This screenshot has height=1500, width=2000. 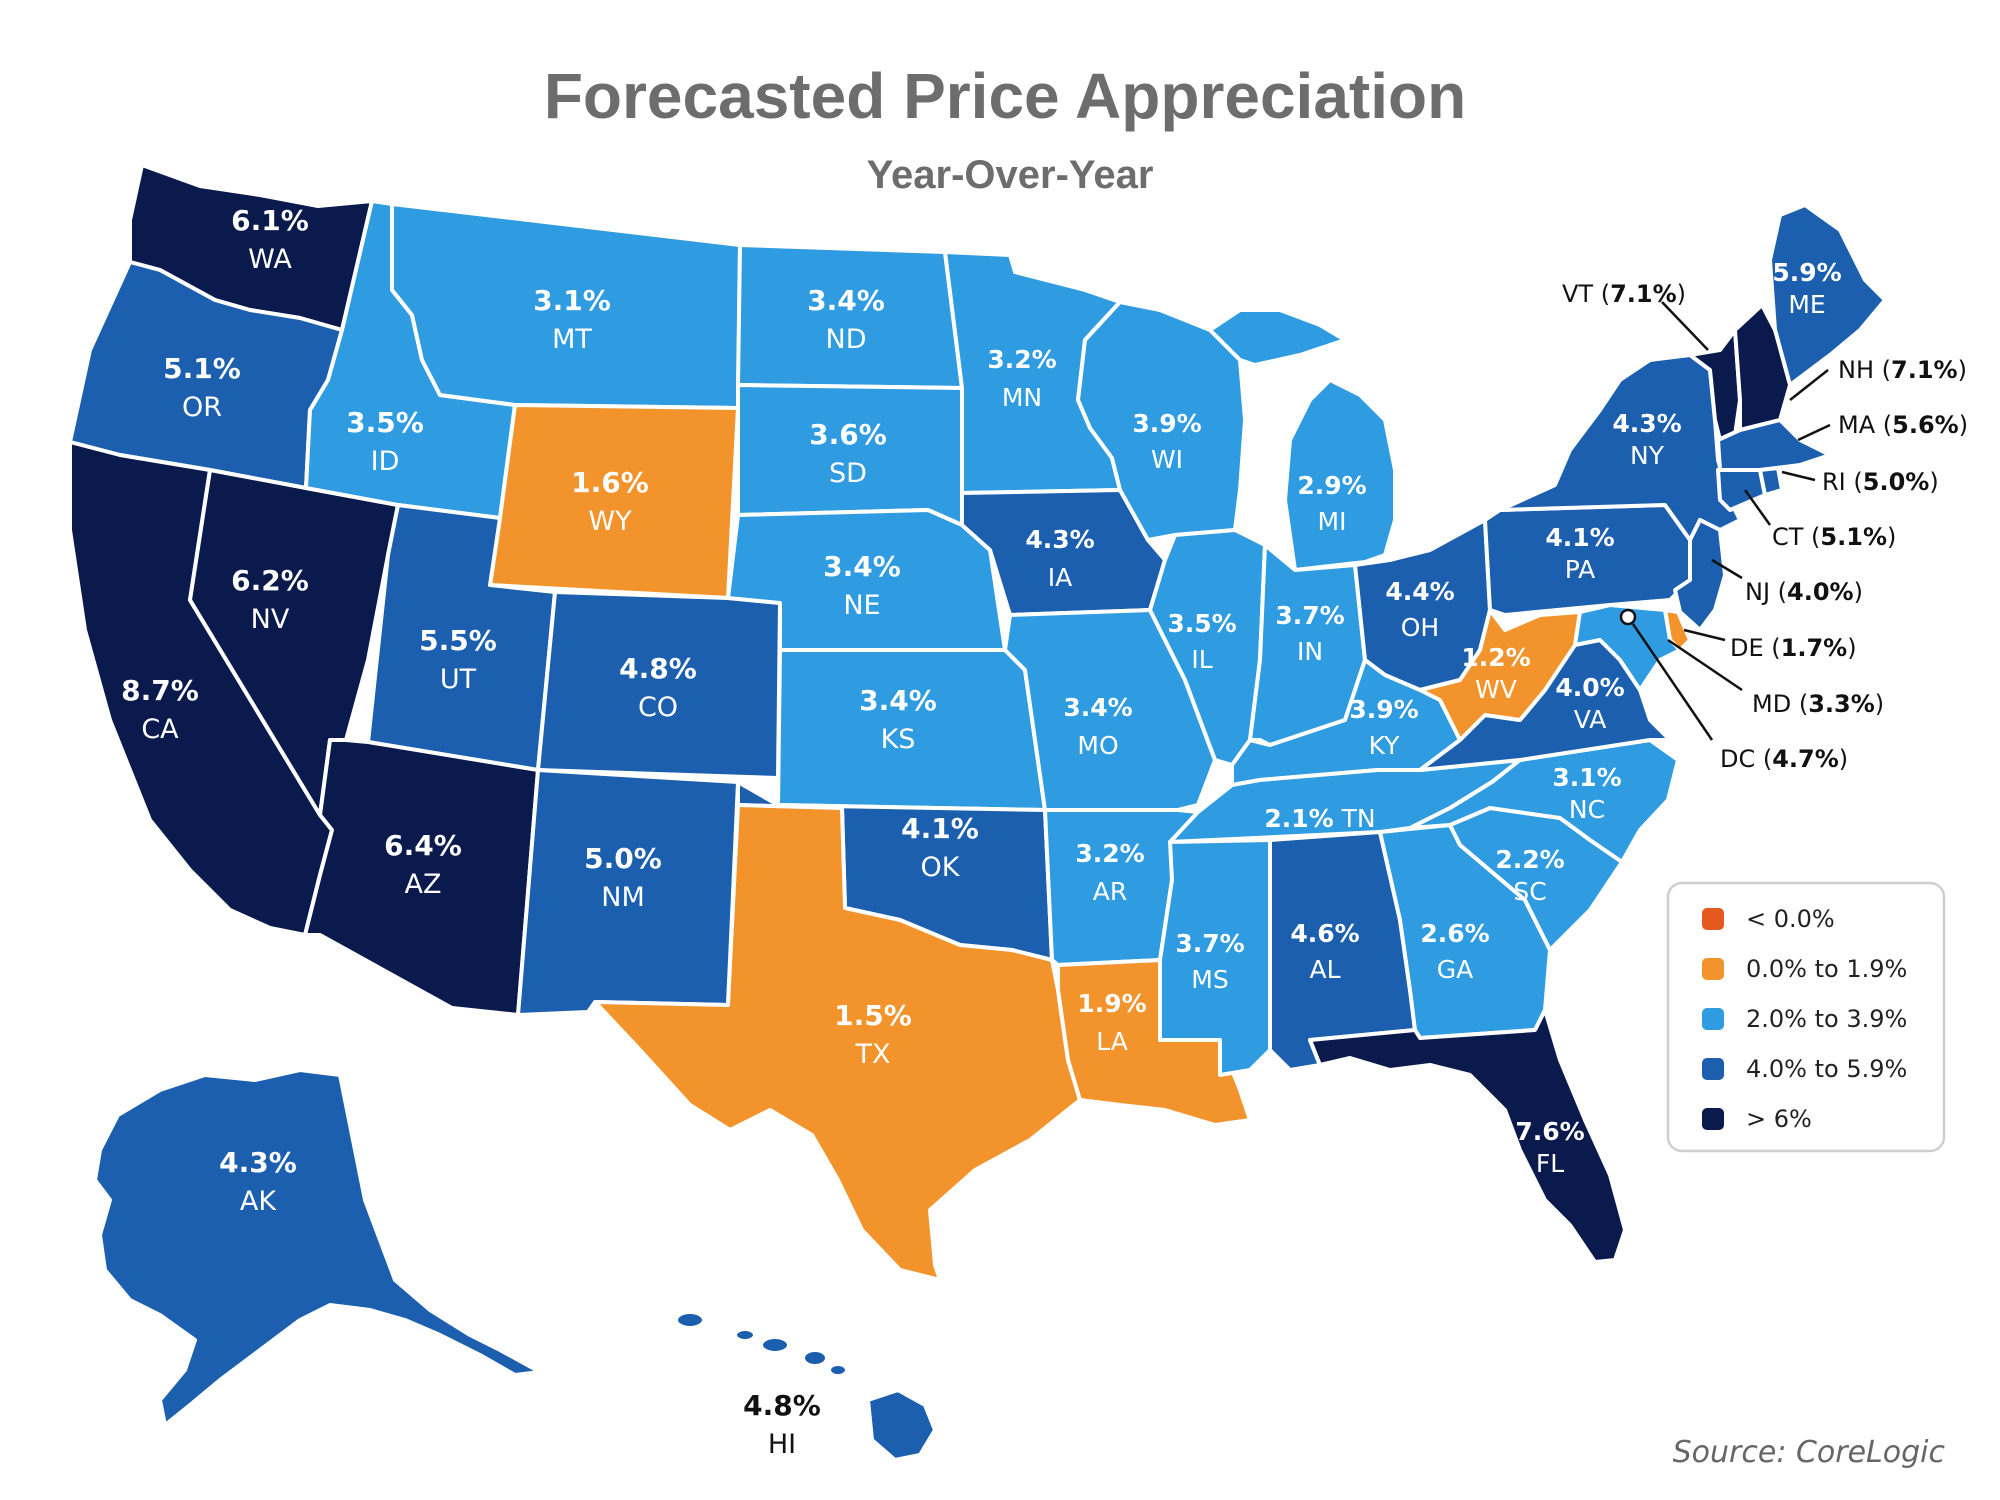 I want to click on callout-RI: RI (5.0%), so click(x=1880, y=482).